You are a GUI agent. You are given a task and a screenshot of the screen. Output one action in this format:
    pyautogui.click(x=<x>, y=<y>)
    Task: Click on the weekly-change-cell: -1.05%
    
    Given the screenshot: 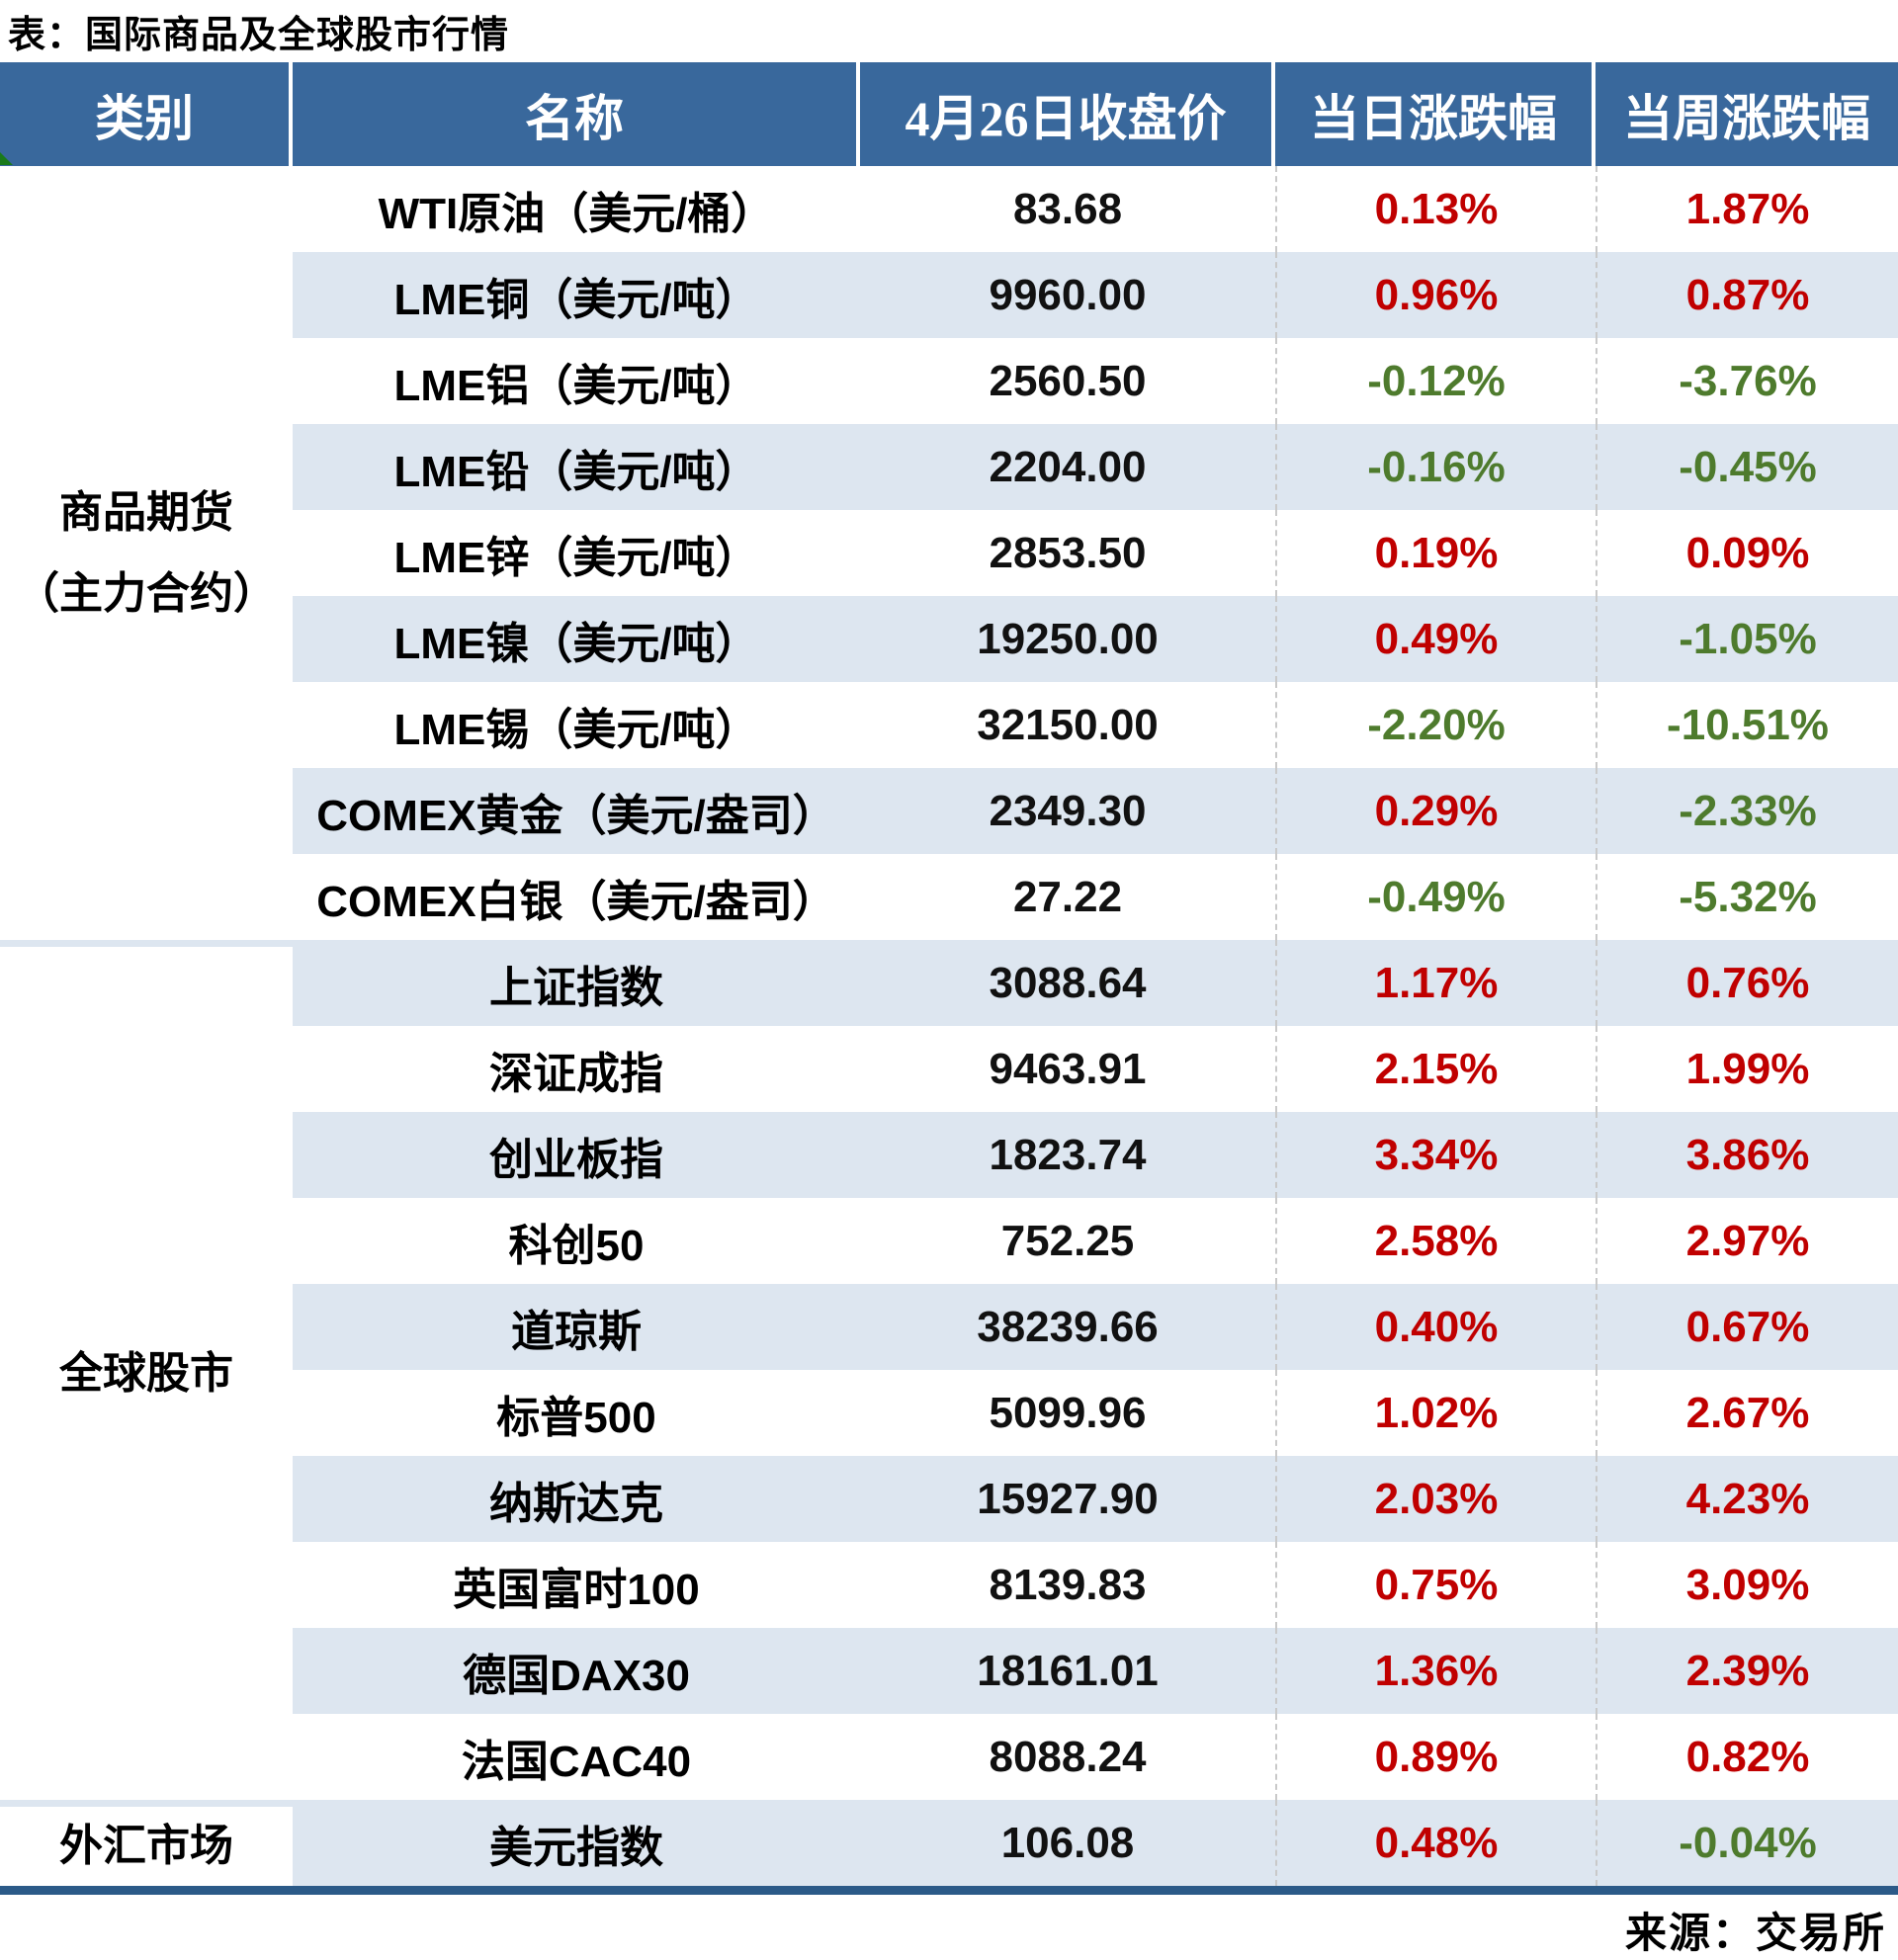 What is the action you would take?
    pyautogui.click(x=1747, y=639)
    